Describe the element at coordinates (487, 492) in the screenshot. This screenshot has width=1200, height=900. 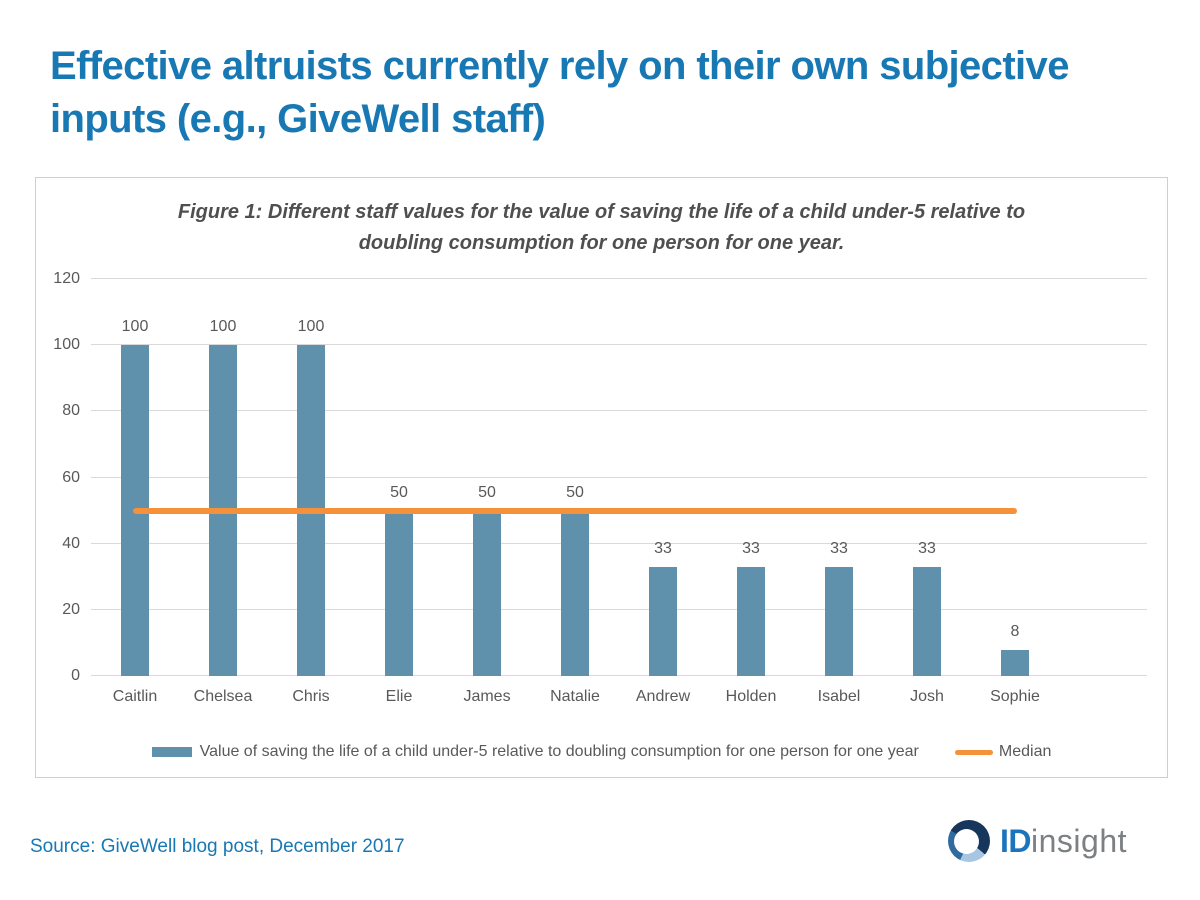
I see `bar-value-label-james: 50` at that location.